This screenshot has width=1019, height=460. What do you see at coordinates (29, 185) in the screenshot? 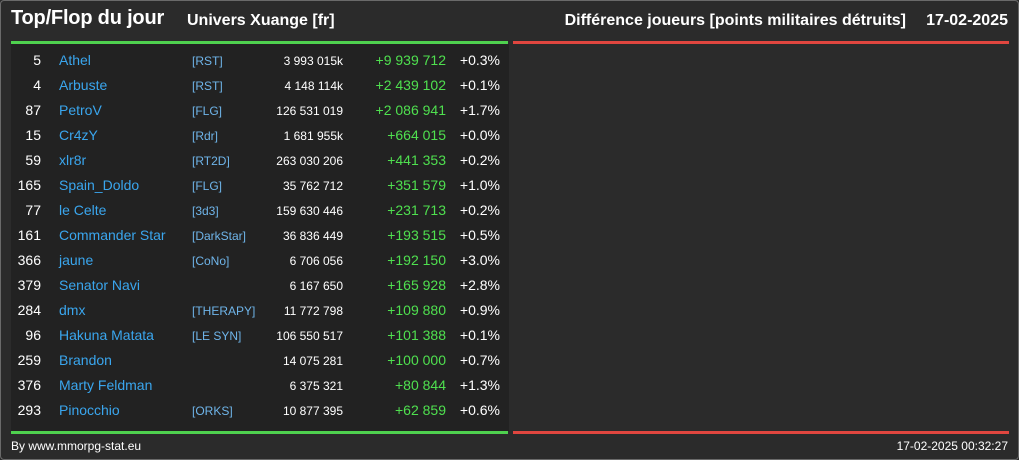
I see `player-rank: 165` at bounding box center [29, 185].